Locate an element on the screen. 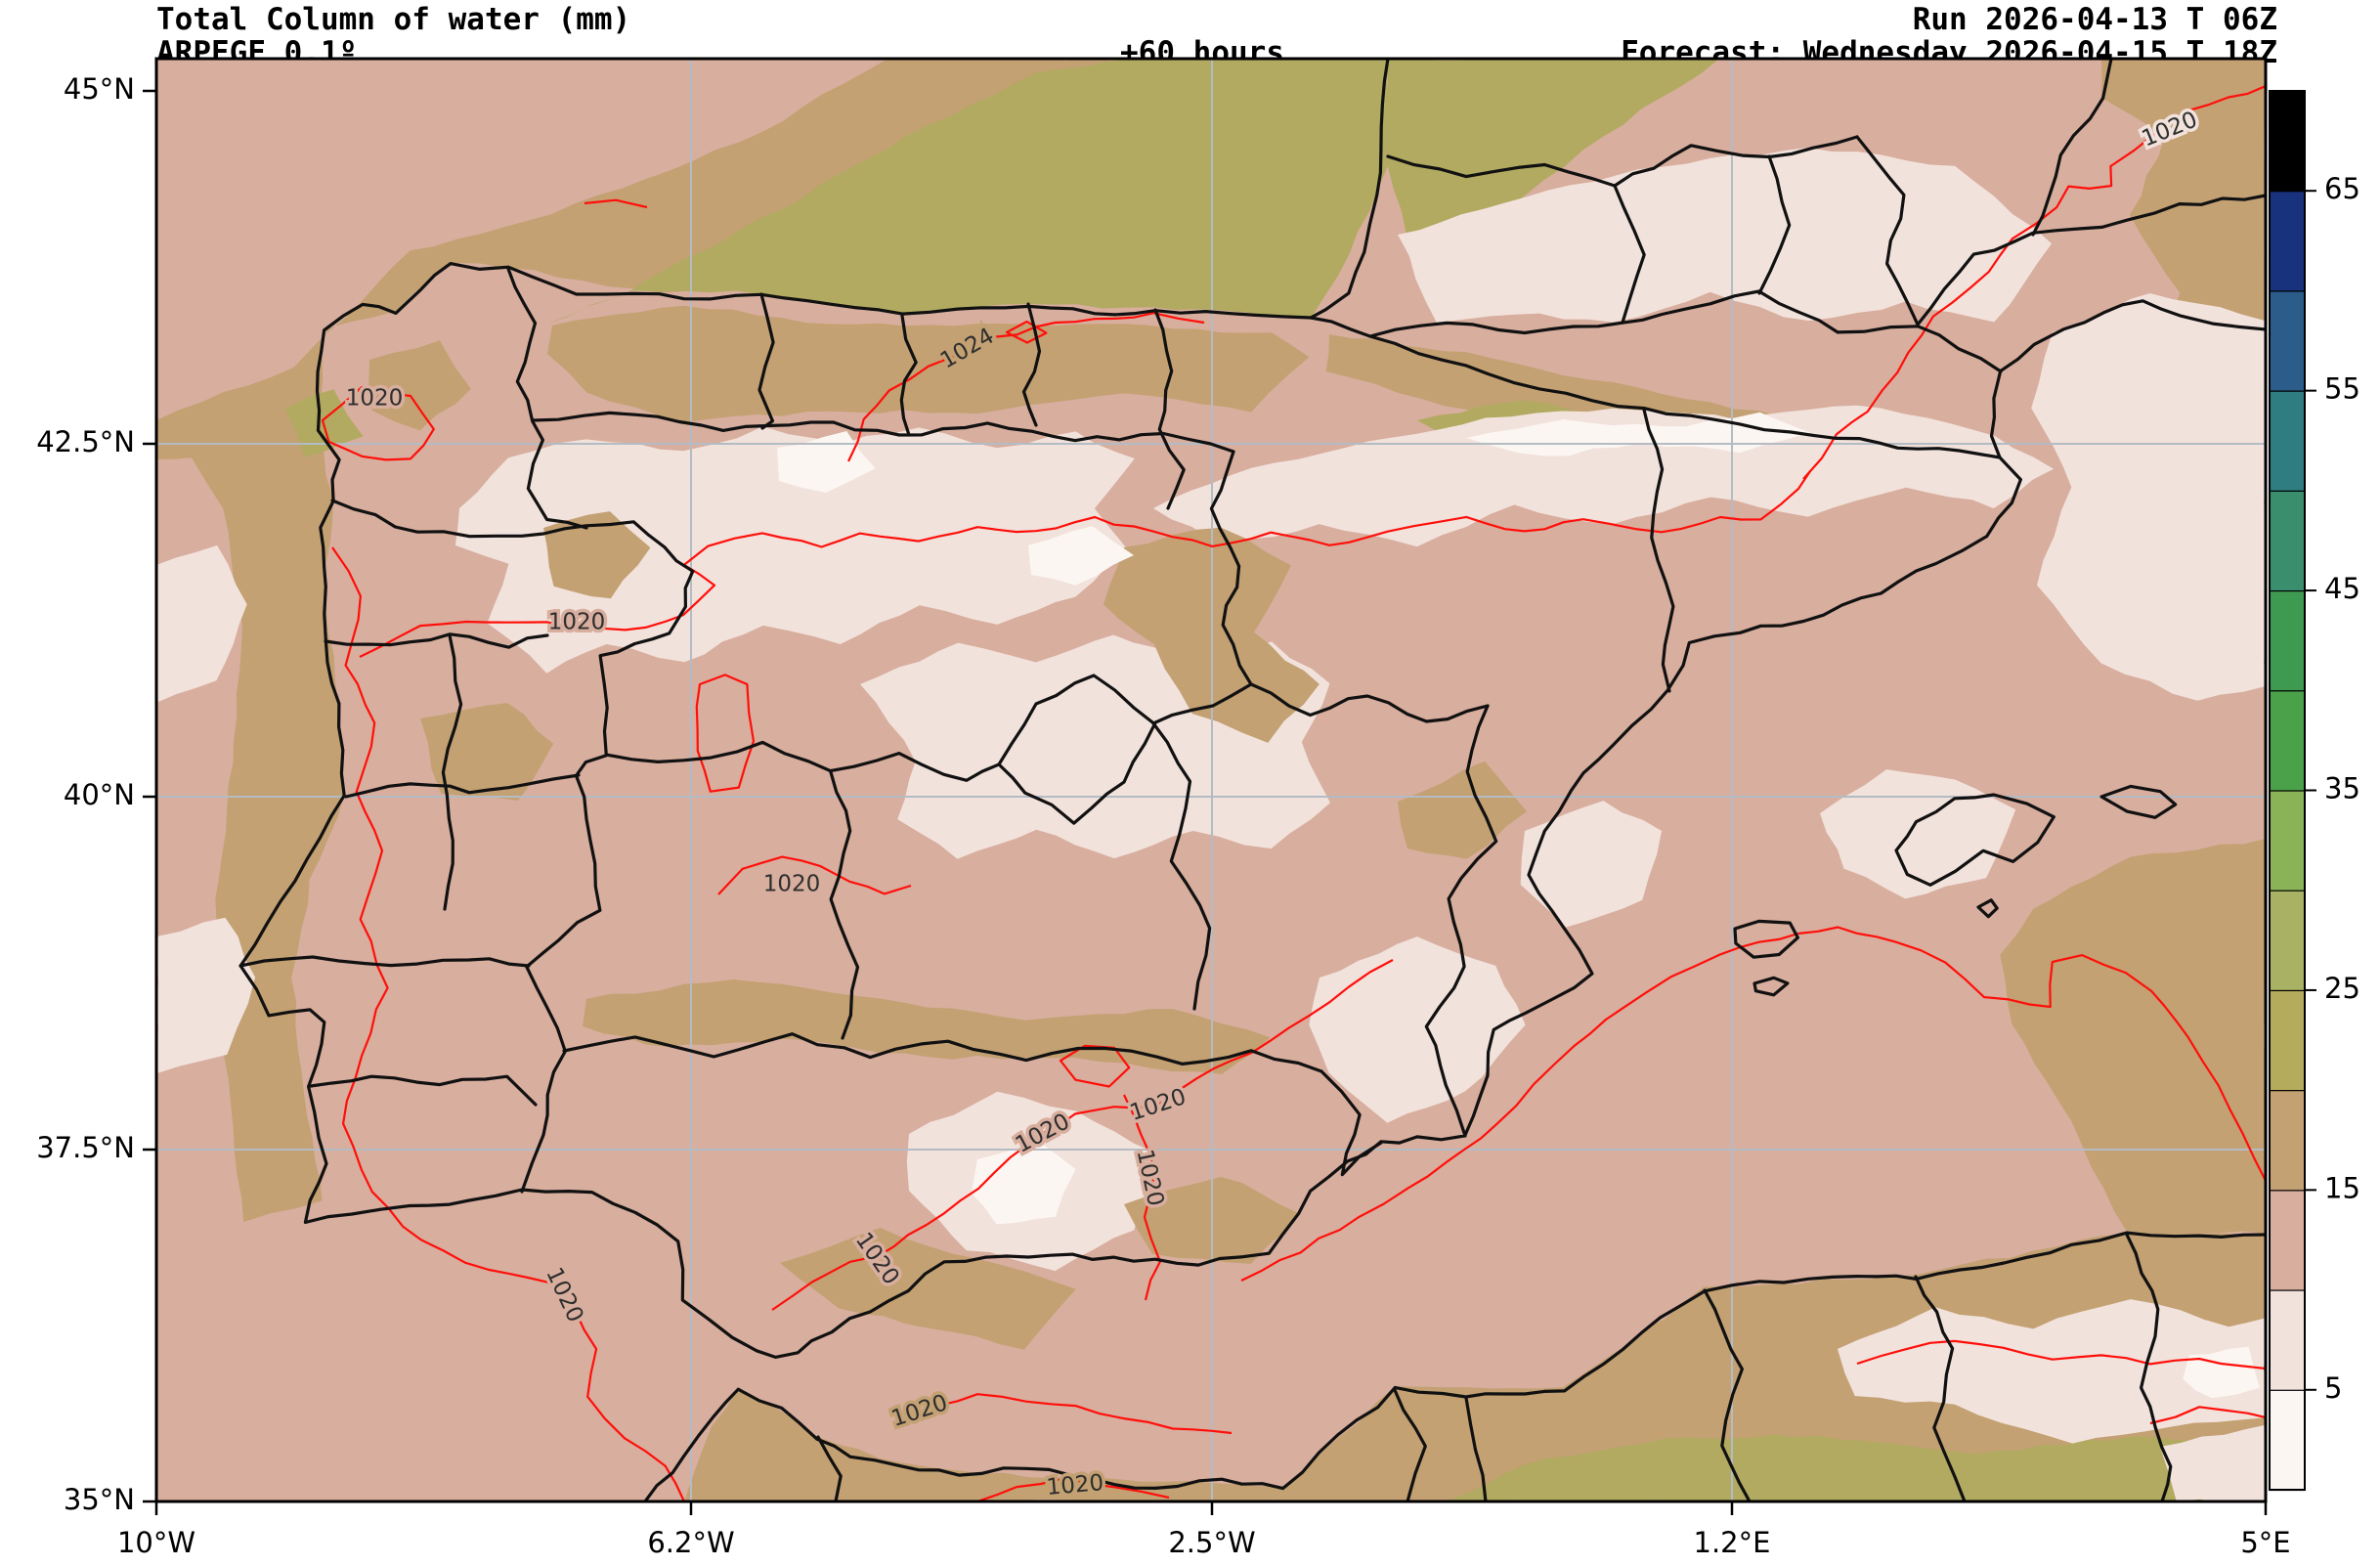 The height and width of the screenshot is (1566, 2380). lon-tick-label: 2.5°W is located at coordinates (1211, 1542).